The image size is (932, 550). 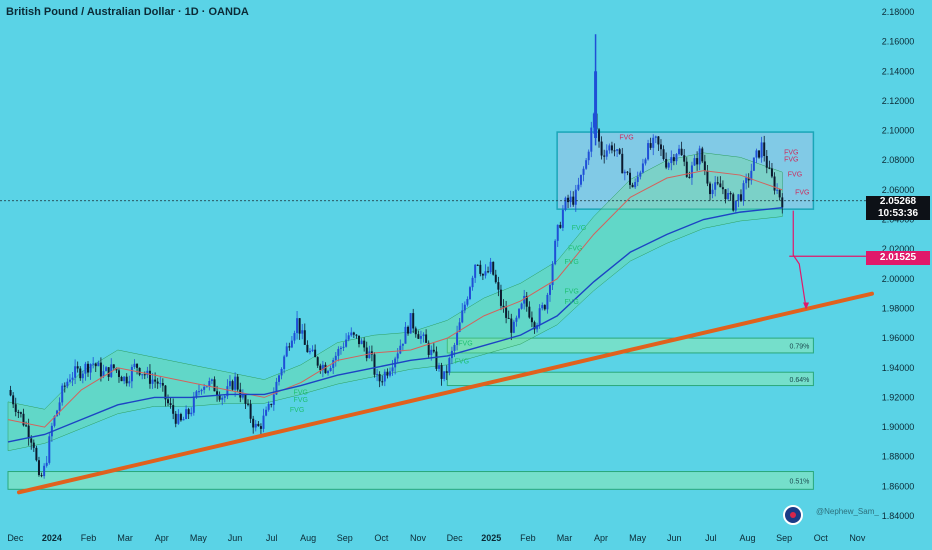 I want to click on projection-arrow-icon, so click(x=806, y=306).